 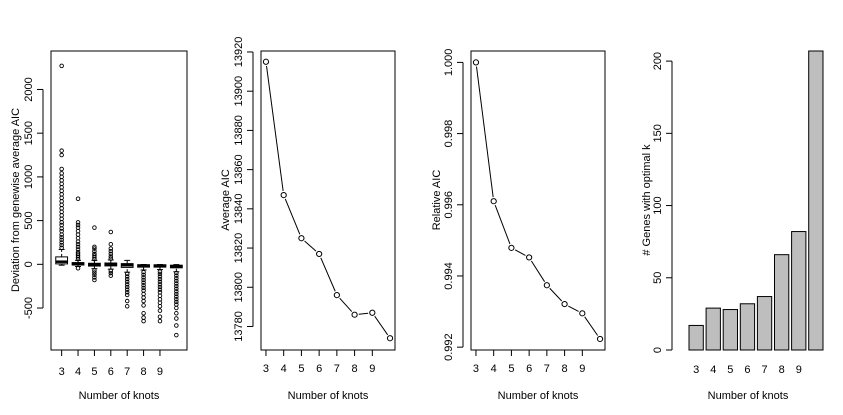 What do you see at coordinates (119, 200) in the screenshot?
I see `plot-frame` at bounding box center [119, 200].